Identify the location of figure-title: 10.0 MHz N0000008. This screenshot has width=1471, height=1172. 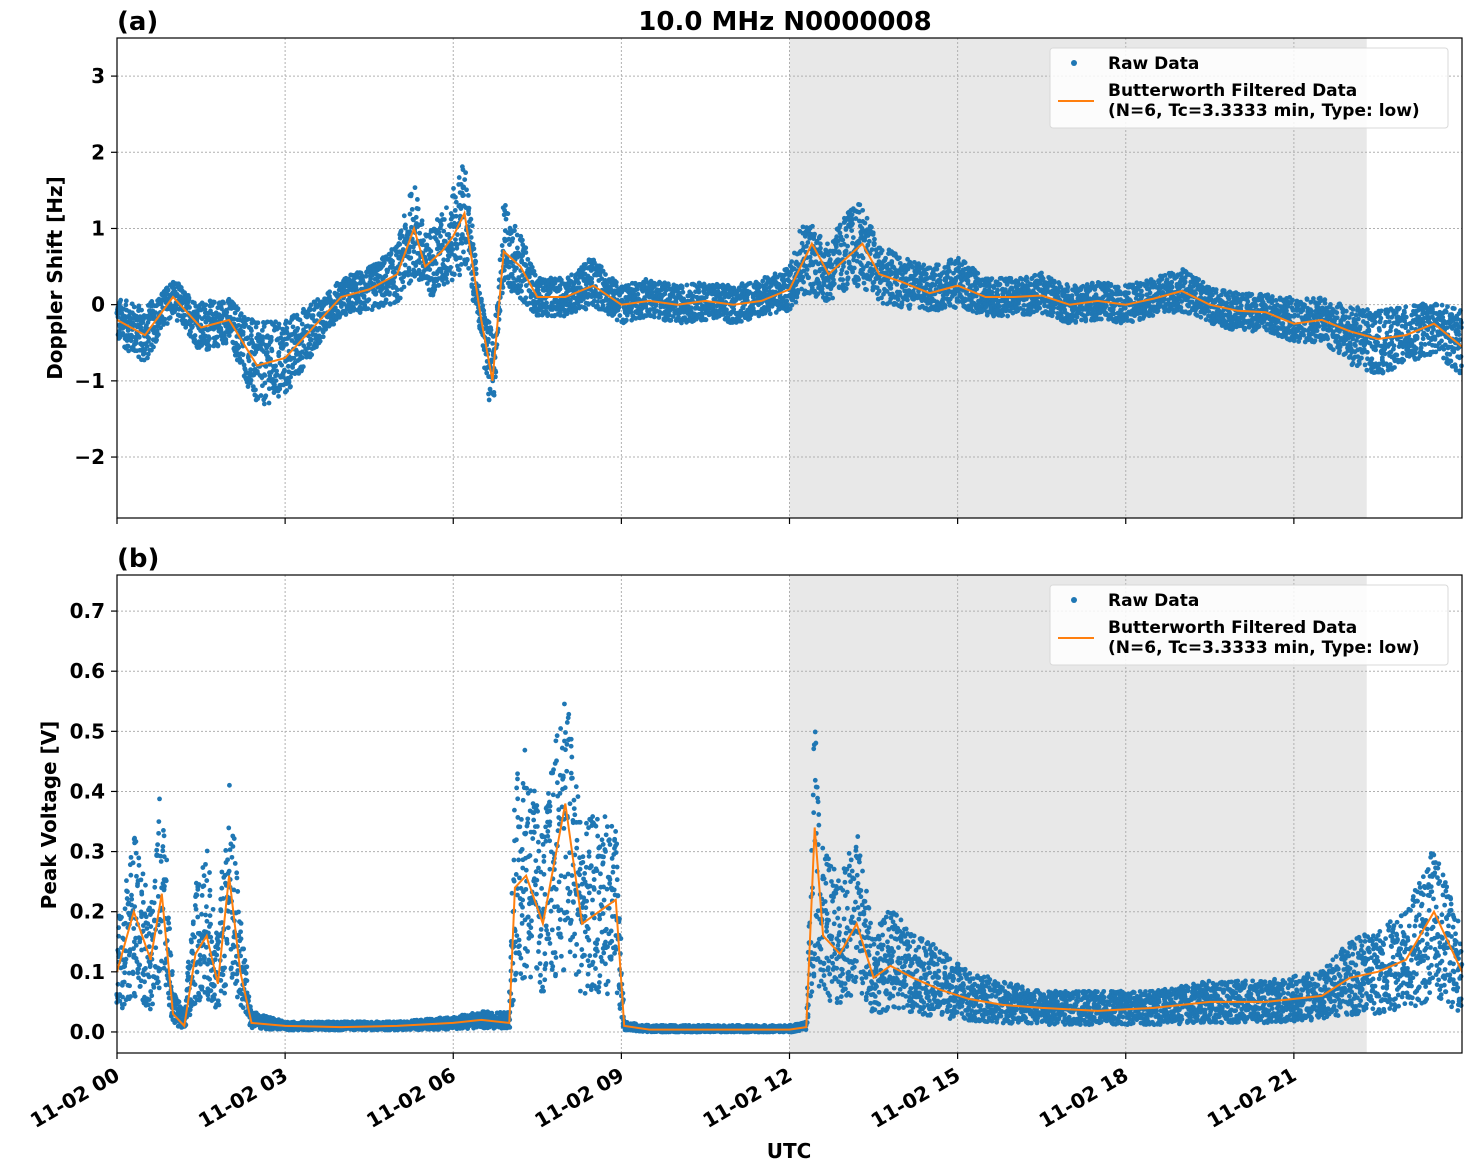
(784, 22).